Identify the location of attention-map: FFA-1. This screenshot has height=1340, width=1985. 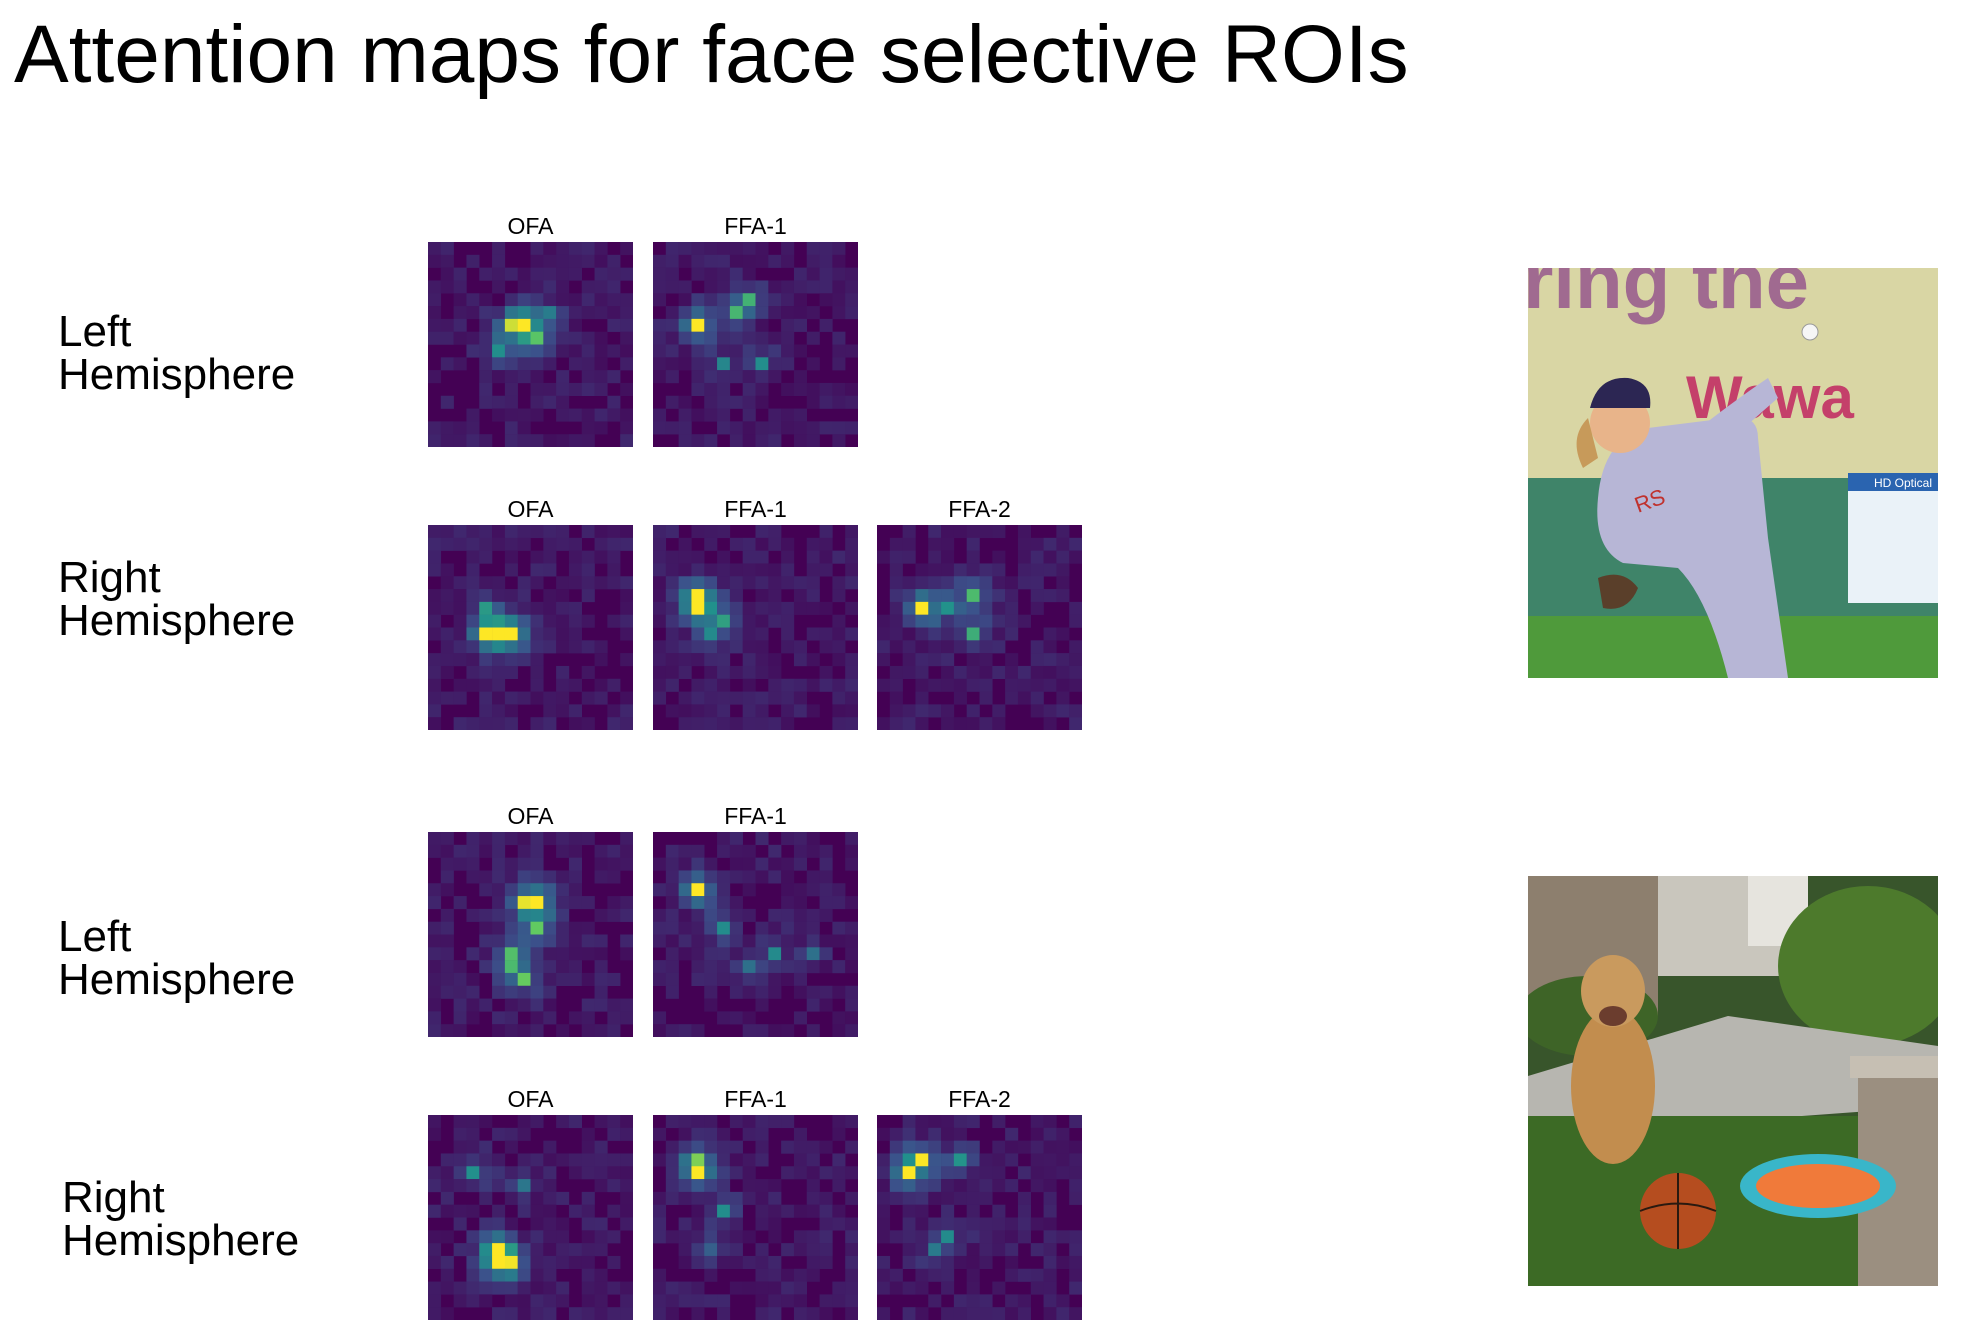
(755, 612).